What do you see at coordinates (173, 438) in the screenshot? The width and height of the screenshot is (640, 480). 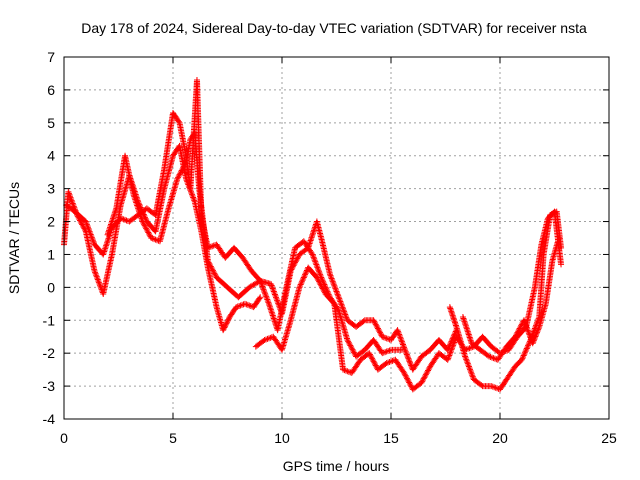 I see `x-tick-label: 5` at bounding box center [173, 438].